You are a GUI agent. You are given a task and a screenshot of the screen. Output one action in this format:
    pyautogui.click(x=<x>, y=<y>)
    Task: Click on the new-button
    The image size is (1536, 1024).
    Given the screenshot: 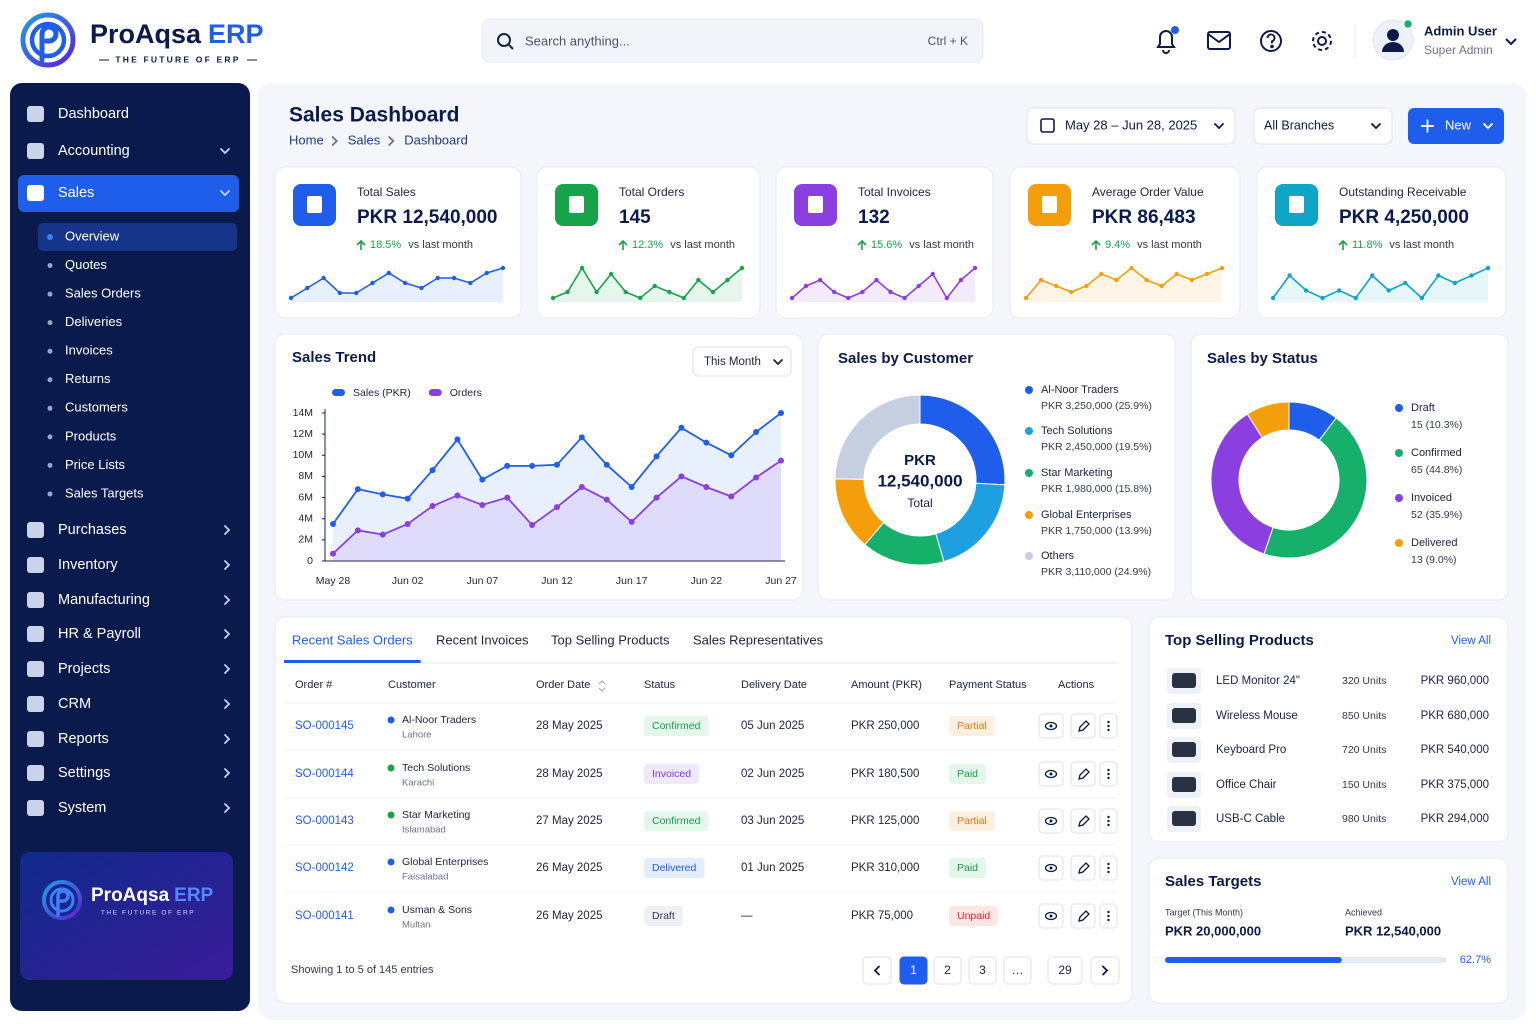 What is the action you would take?
    pyautogui.click(x=1456, y=126)
    